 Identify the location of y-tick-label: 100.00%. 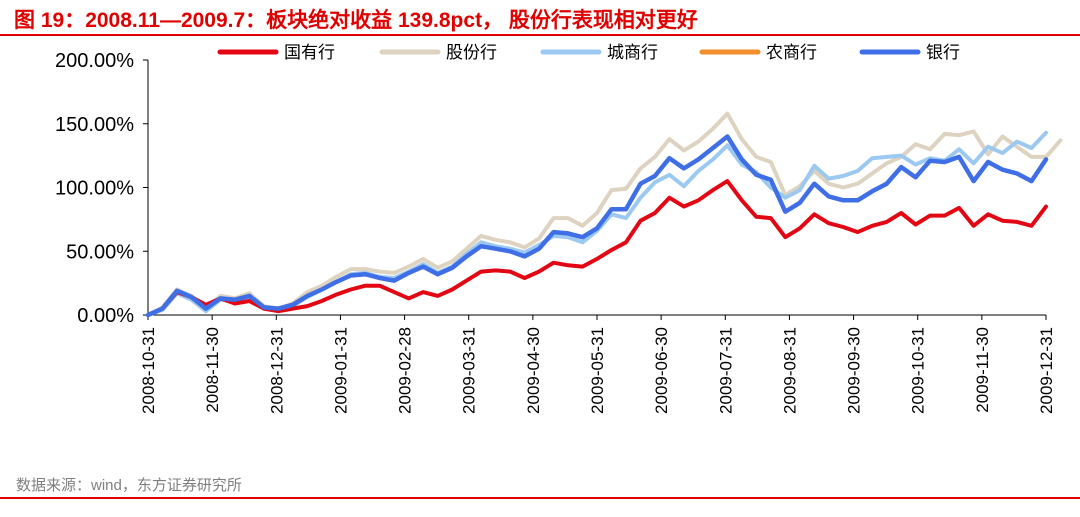
(94, 189).